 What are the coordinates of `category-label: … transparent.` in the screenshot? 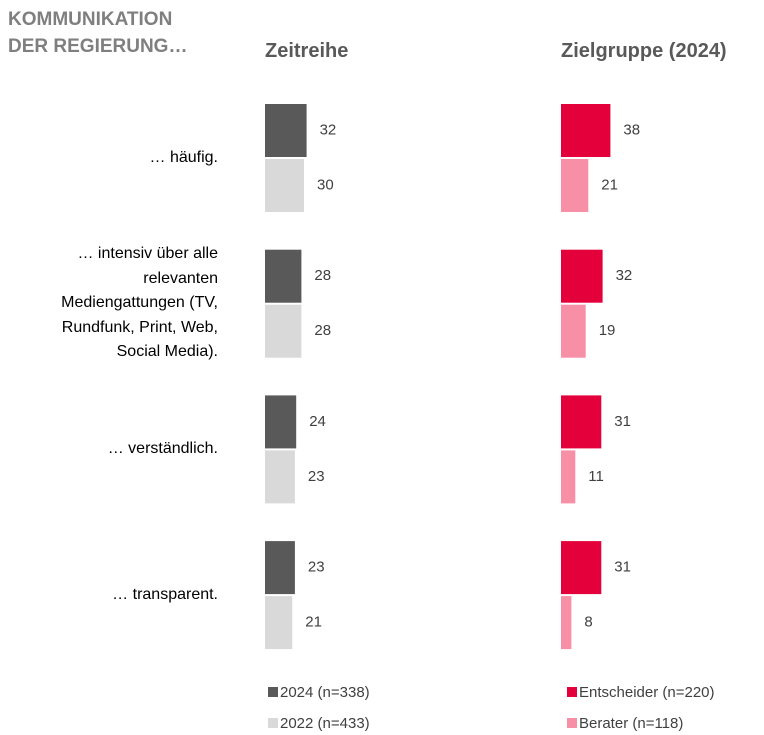 It's located at (165, 594).